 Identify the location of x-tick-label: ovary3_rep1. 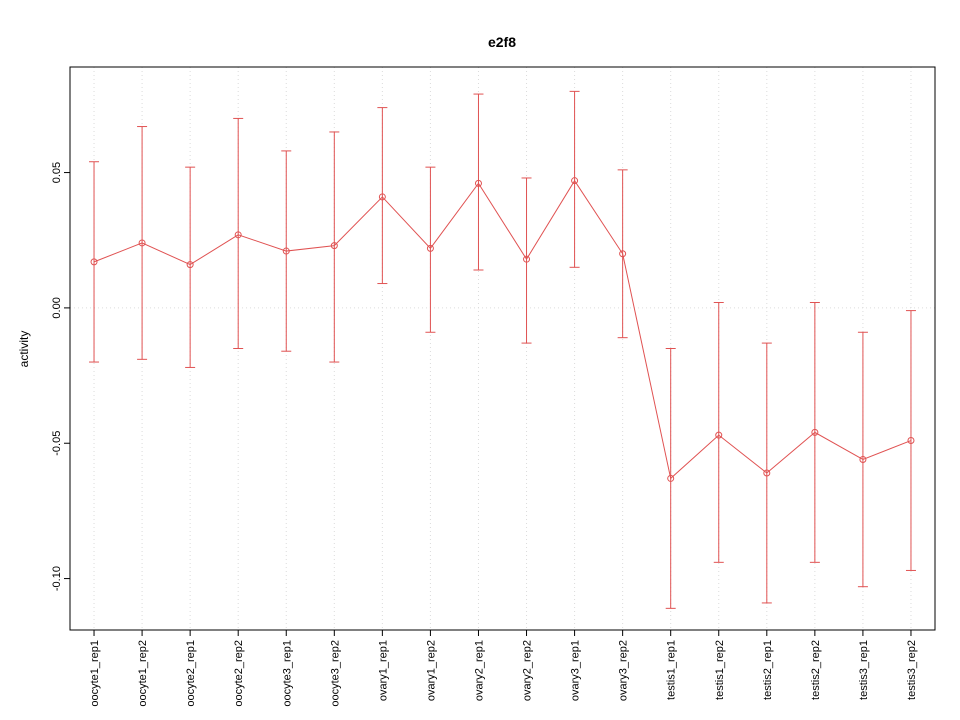
(576, 670).